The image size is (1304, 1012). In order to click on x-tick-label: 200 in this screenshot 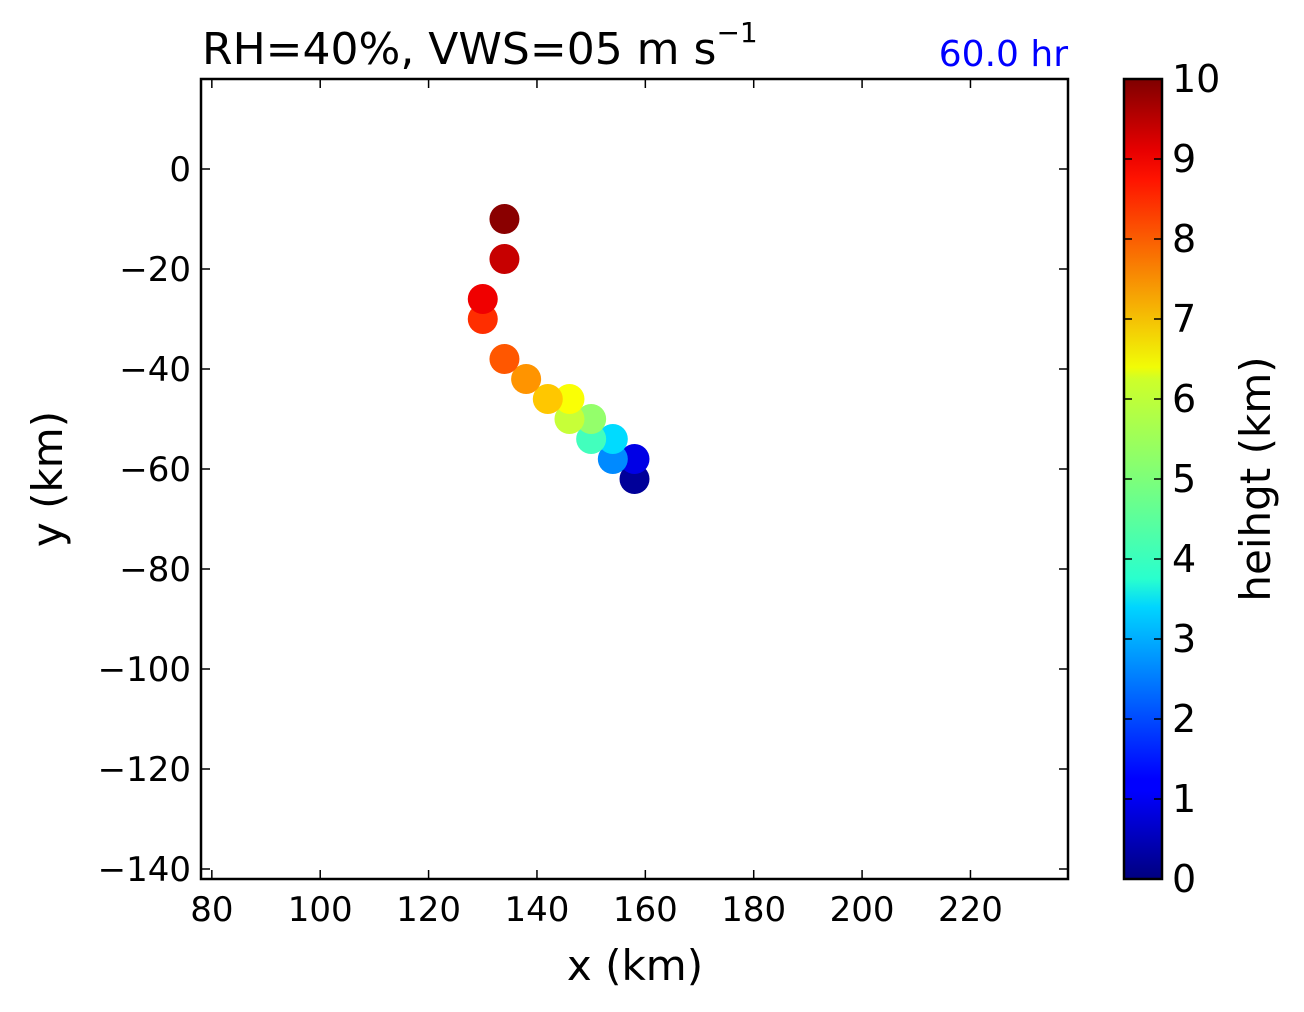, I will do `click(862, 910)`.